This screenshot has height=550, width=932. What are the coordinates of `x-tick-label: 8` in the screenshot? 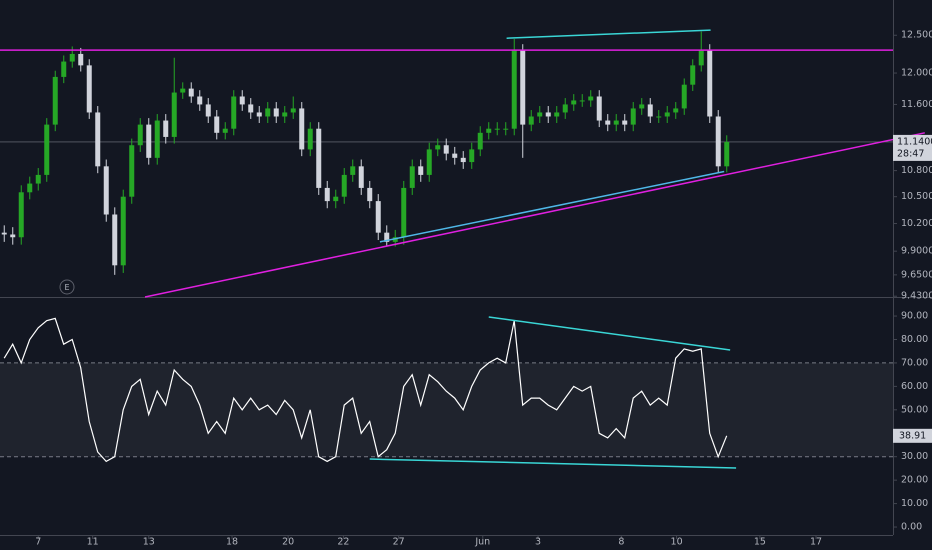 It's located at (621, 542).